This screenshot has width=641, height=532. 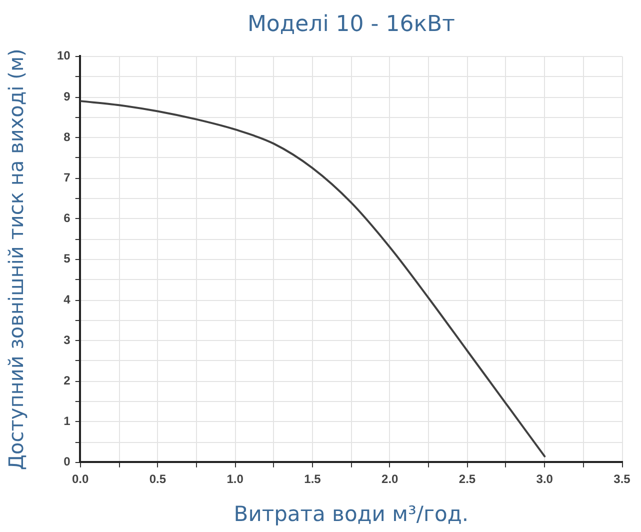 What do you see at coordinates (351, 514) in the screenshot?
I see `x-axis-title: Витрата води м³/год.` at bounding box center [351, 514].